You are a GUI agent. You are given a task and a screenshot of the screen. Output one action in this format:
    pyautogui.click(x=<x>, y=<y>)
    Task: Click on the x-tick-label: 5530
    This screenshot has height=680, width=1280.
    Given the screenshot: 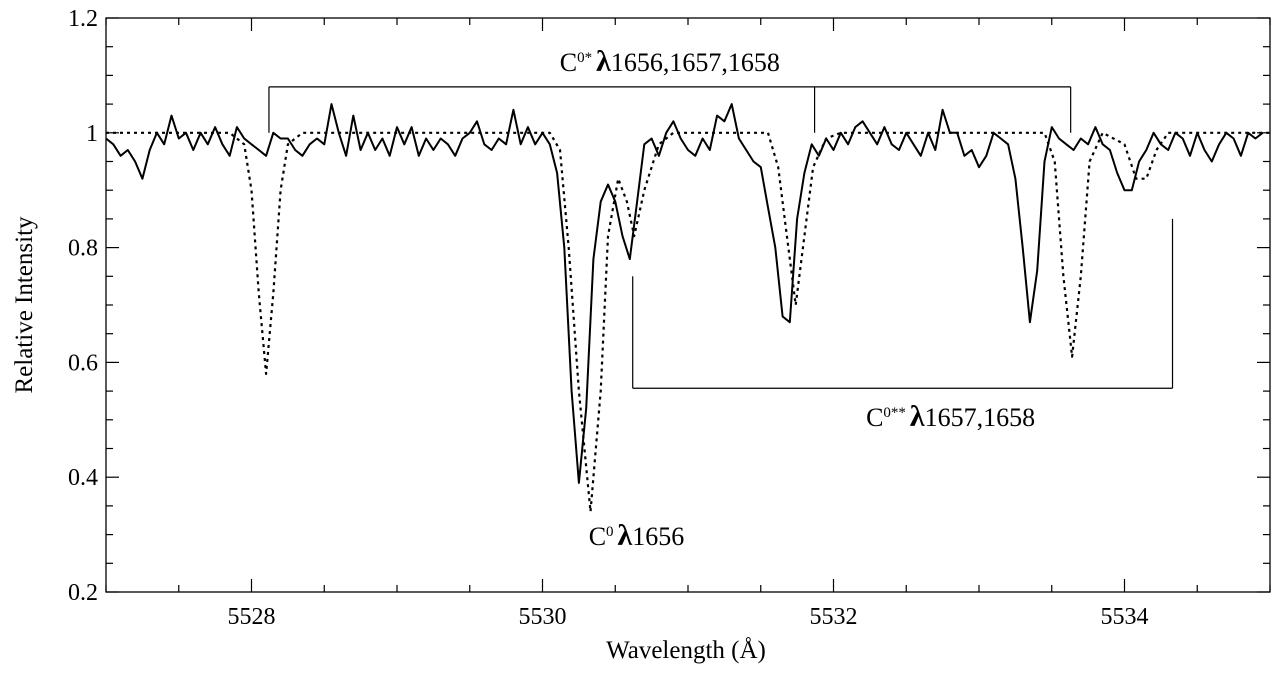 What is the action you would take?
    pyautogui.click(x=543, y=617)
    